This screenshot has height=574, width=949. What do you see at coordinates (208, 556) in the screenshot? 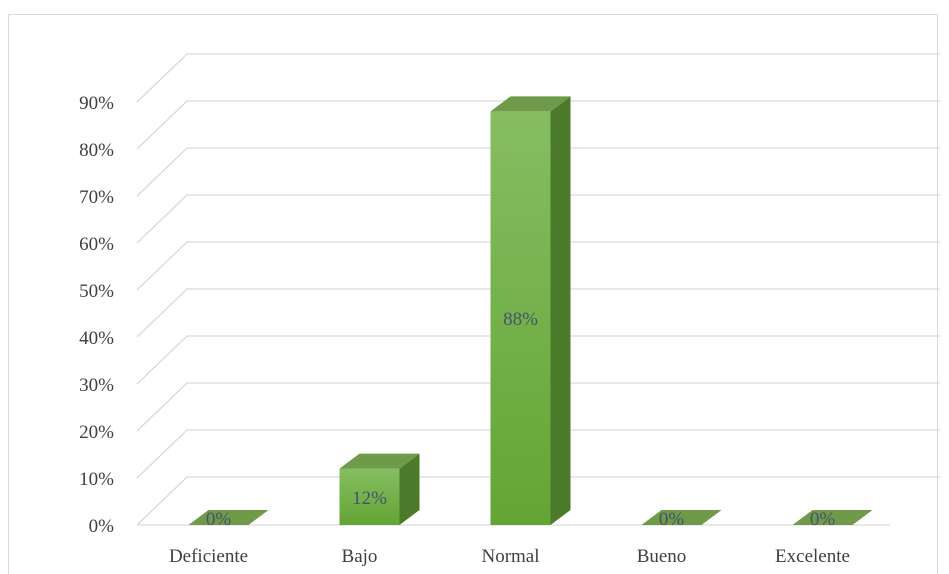
I see `category-label: Deficiente` at bounding box center [208, 556].